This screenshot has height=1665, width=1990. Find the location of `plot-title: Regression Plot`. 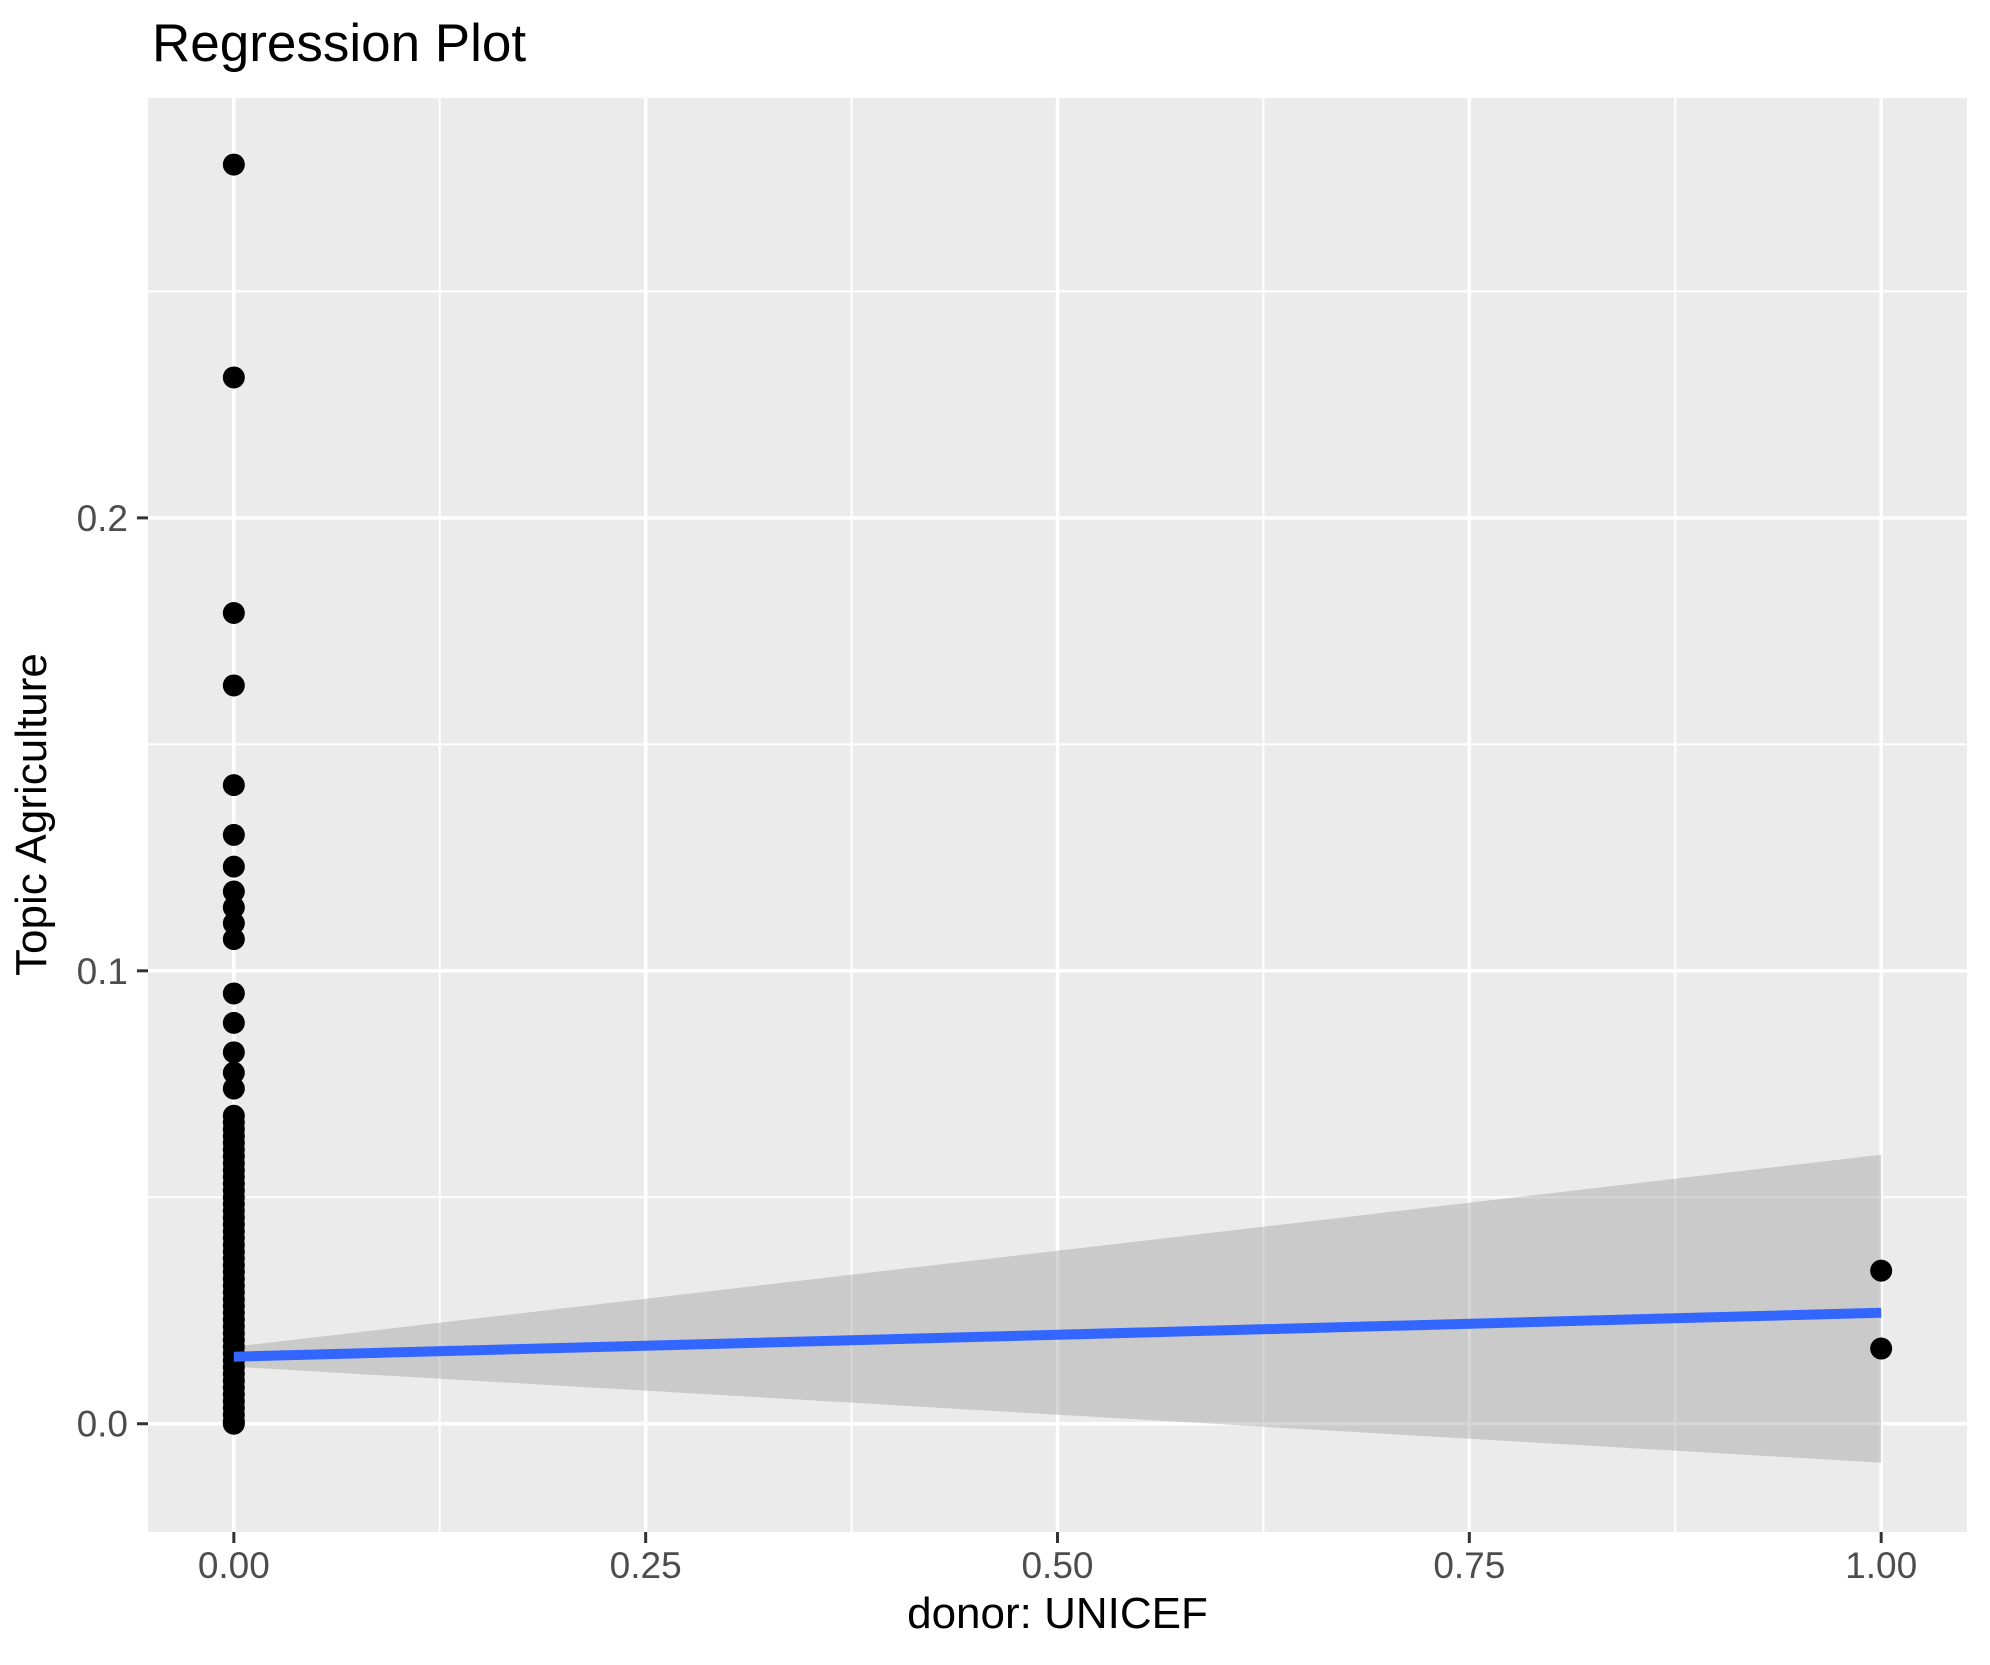

plot-title: Regression Plot is located at coordinates (339, 43).